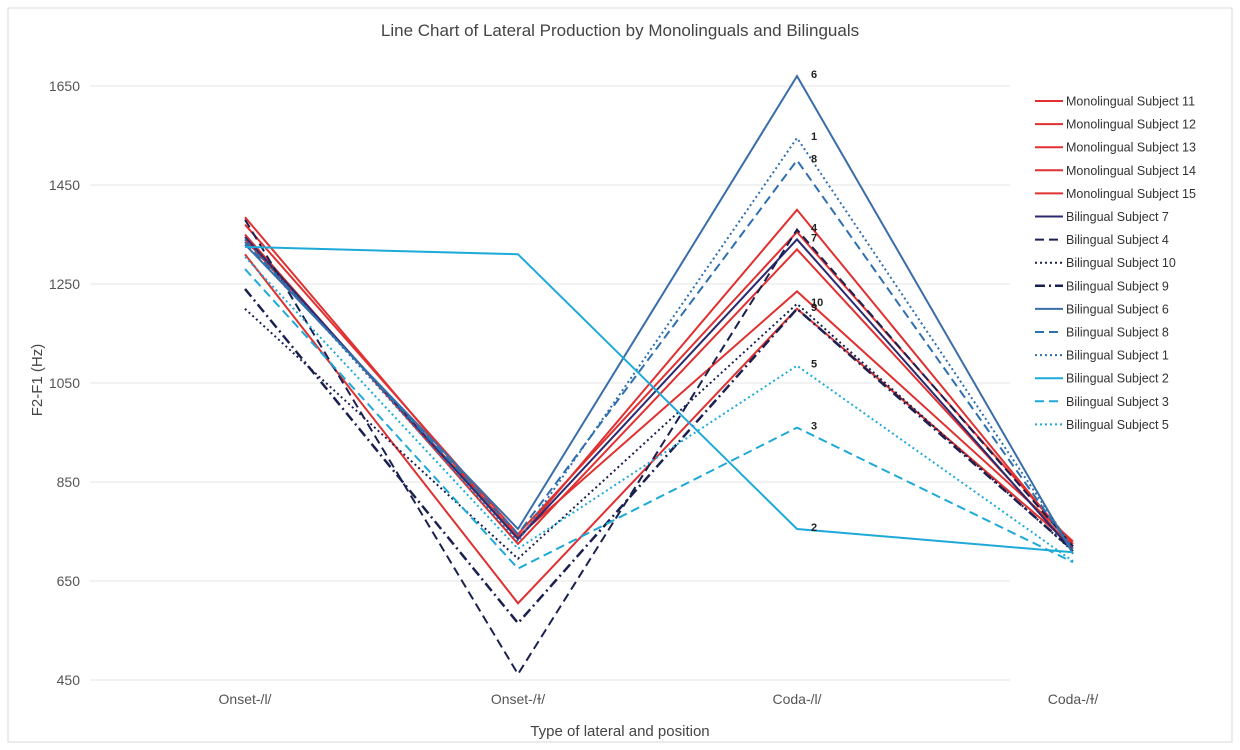 The image size is (1240, 750). What do you see at coordinates (814, 159) in the screenshot?
I see `point-label: 8` at bounding box center [814, 159].